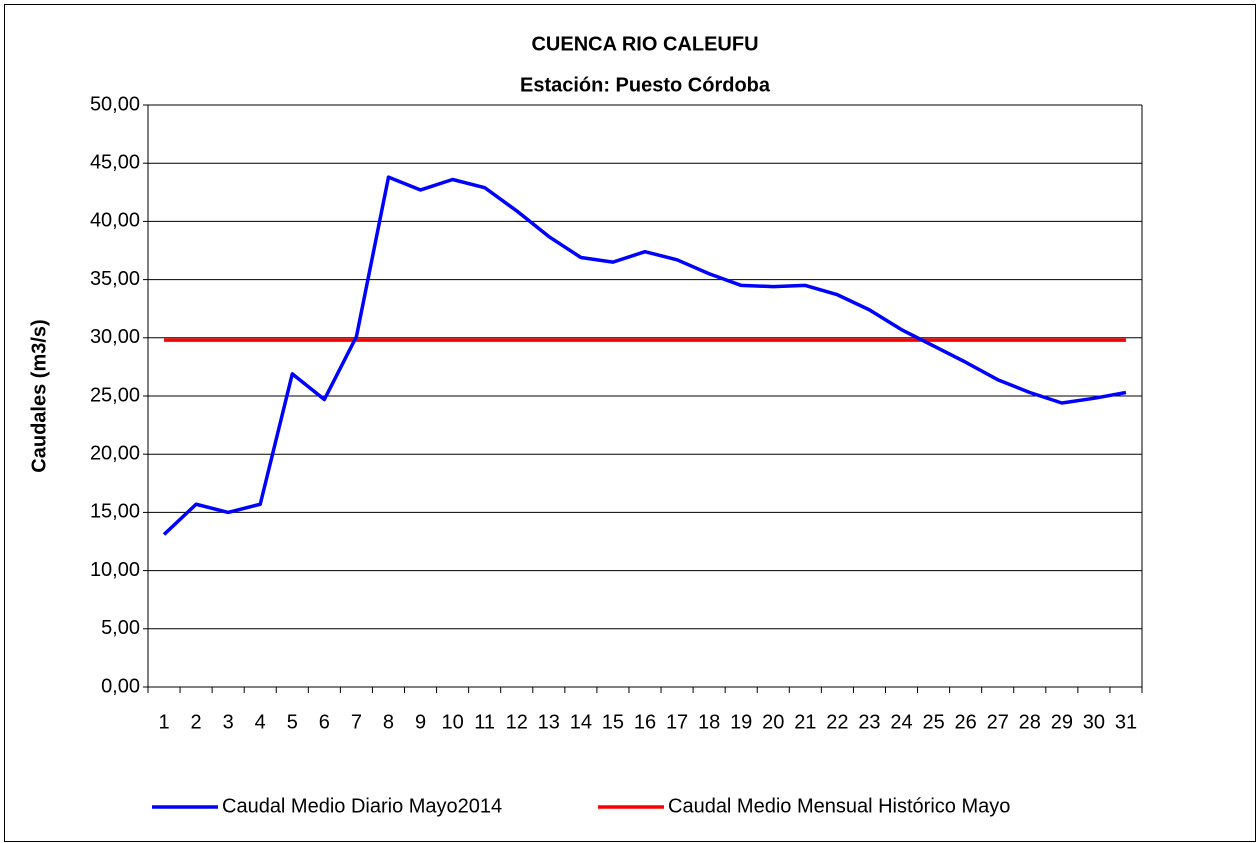 The image size is (1260, 843). Describe the element at coordinates (39, 395) in the screenshot. I see `y-axis-label: Caudales (m3/s)` at that location.